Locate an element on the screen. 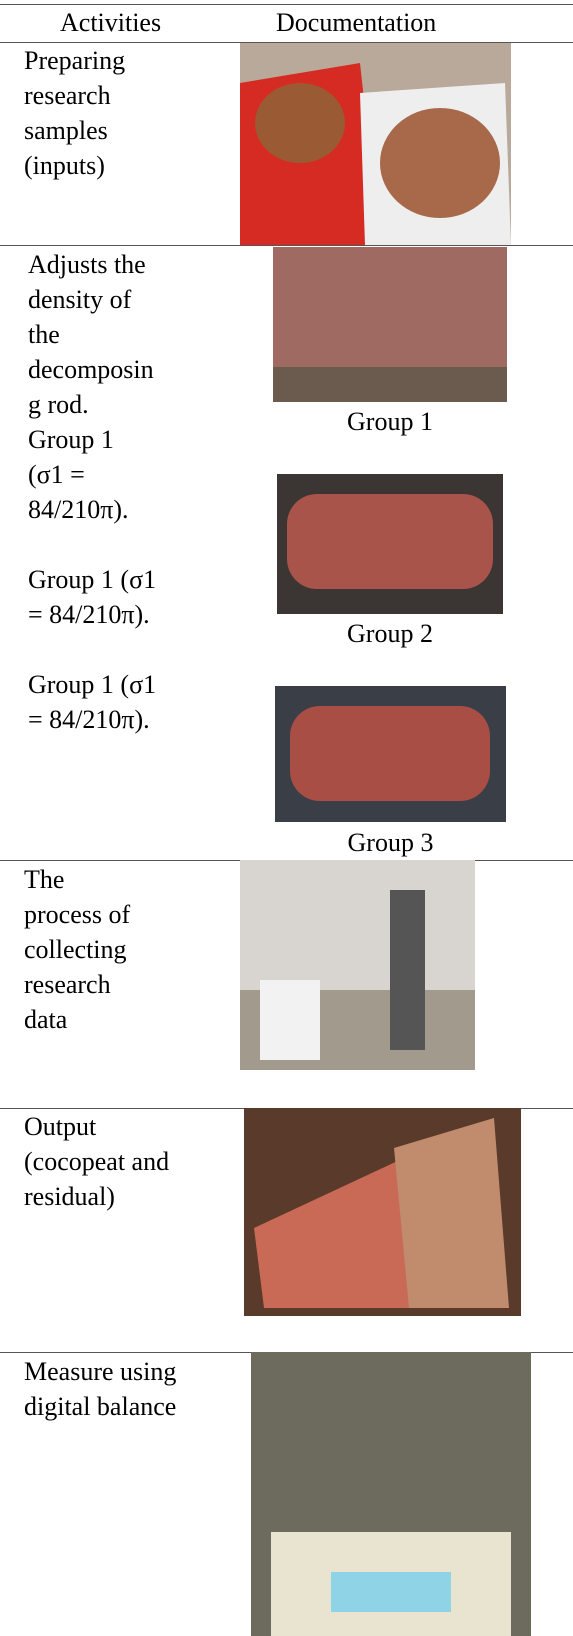  caption: Group 2 is located at coordinates (390, 633).